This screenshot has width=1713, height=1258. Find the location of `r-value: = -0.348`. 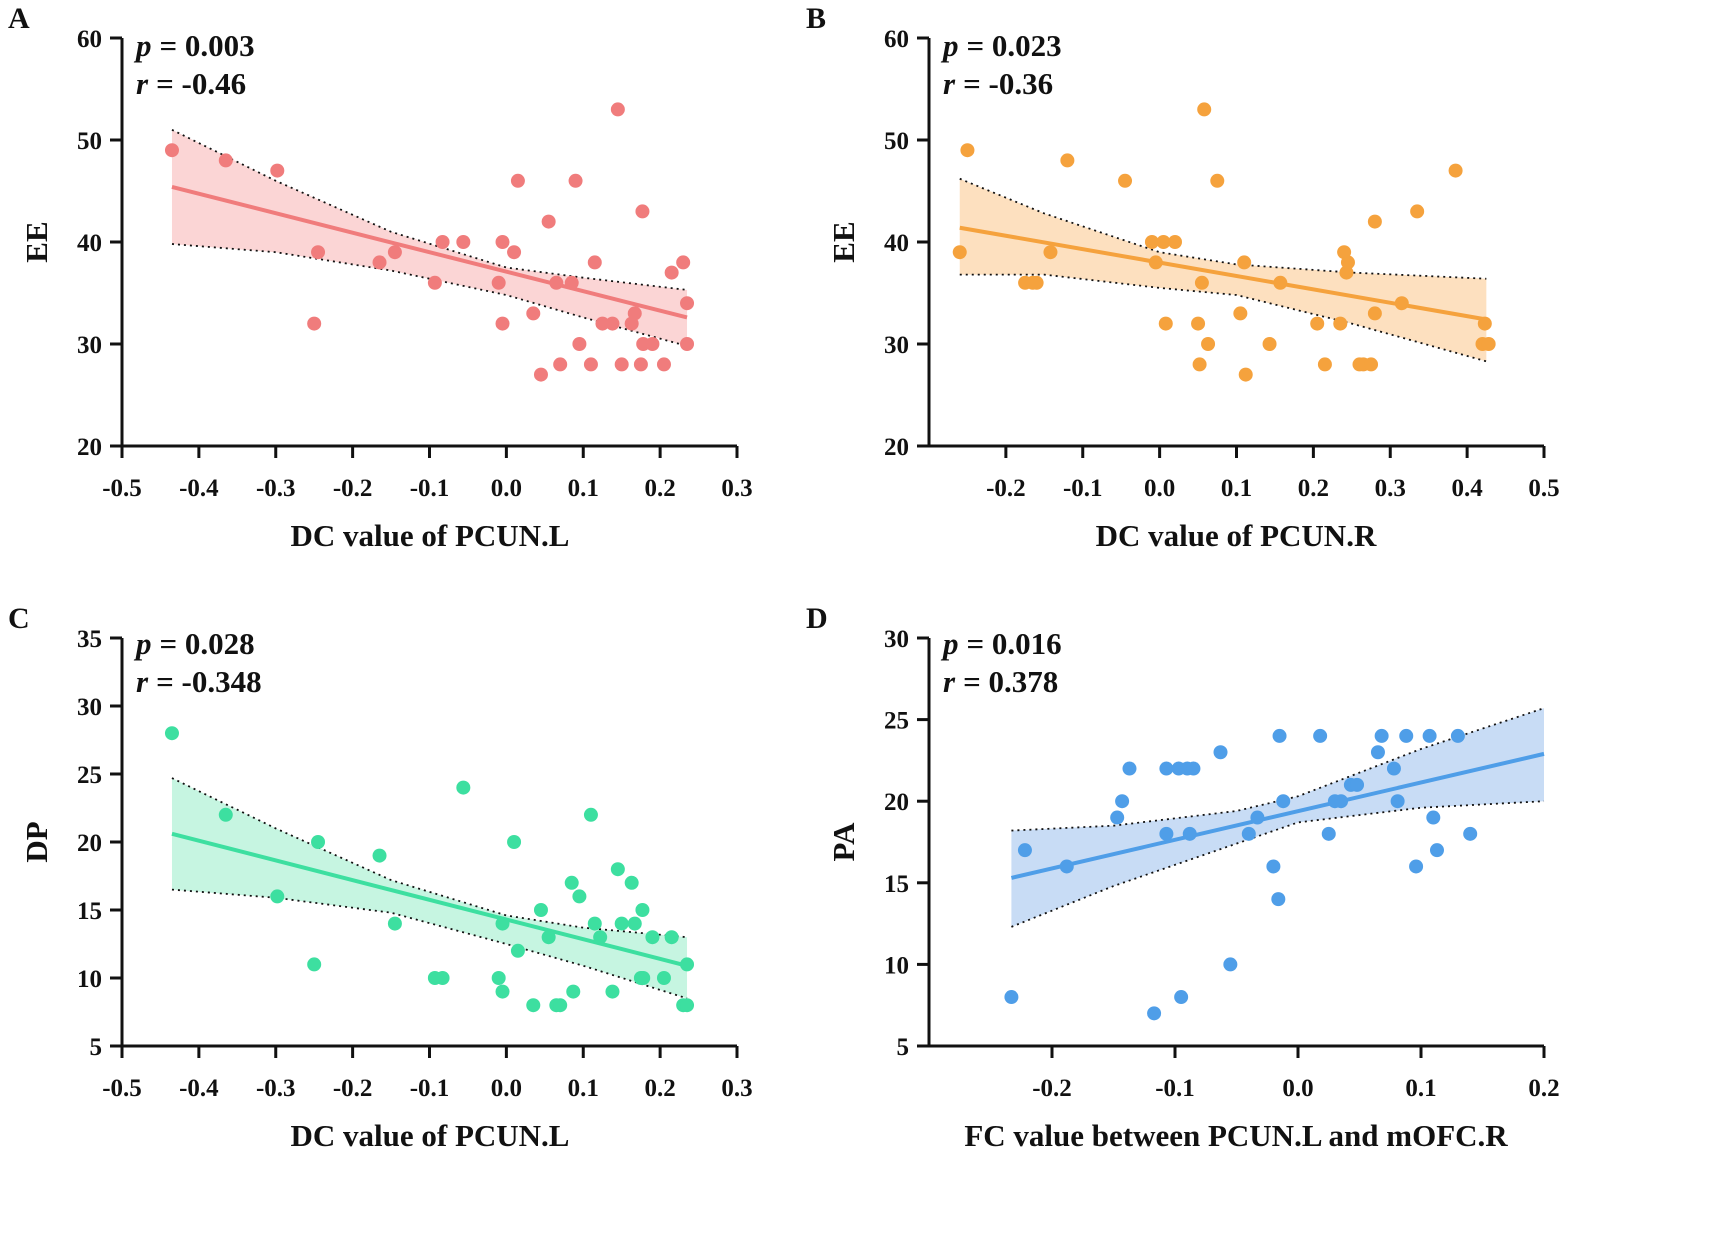

r-value: = -0.348 is located at coordinates (209, 681).